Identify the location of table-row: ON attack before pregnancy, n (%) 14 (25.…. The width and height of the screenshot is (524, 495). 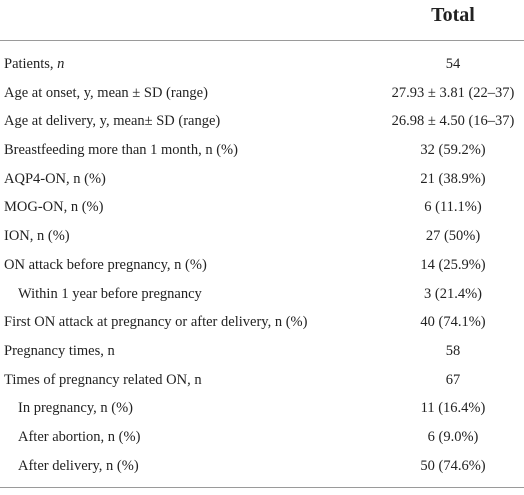
(262, 265).